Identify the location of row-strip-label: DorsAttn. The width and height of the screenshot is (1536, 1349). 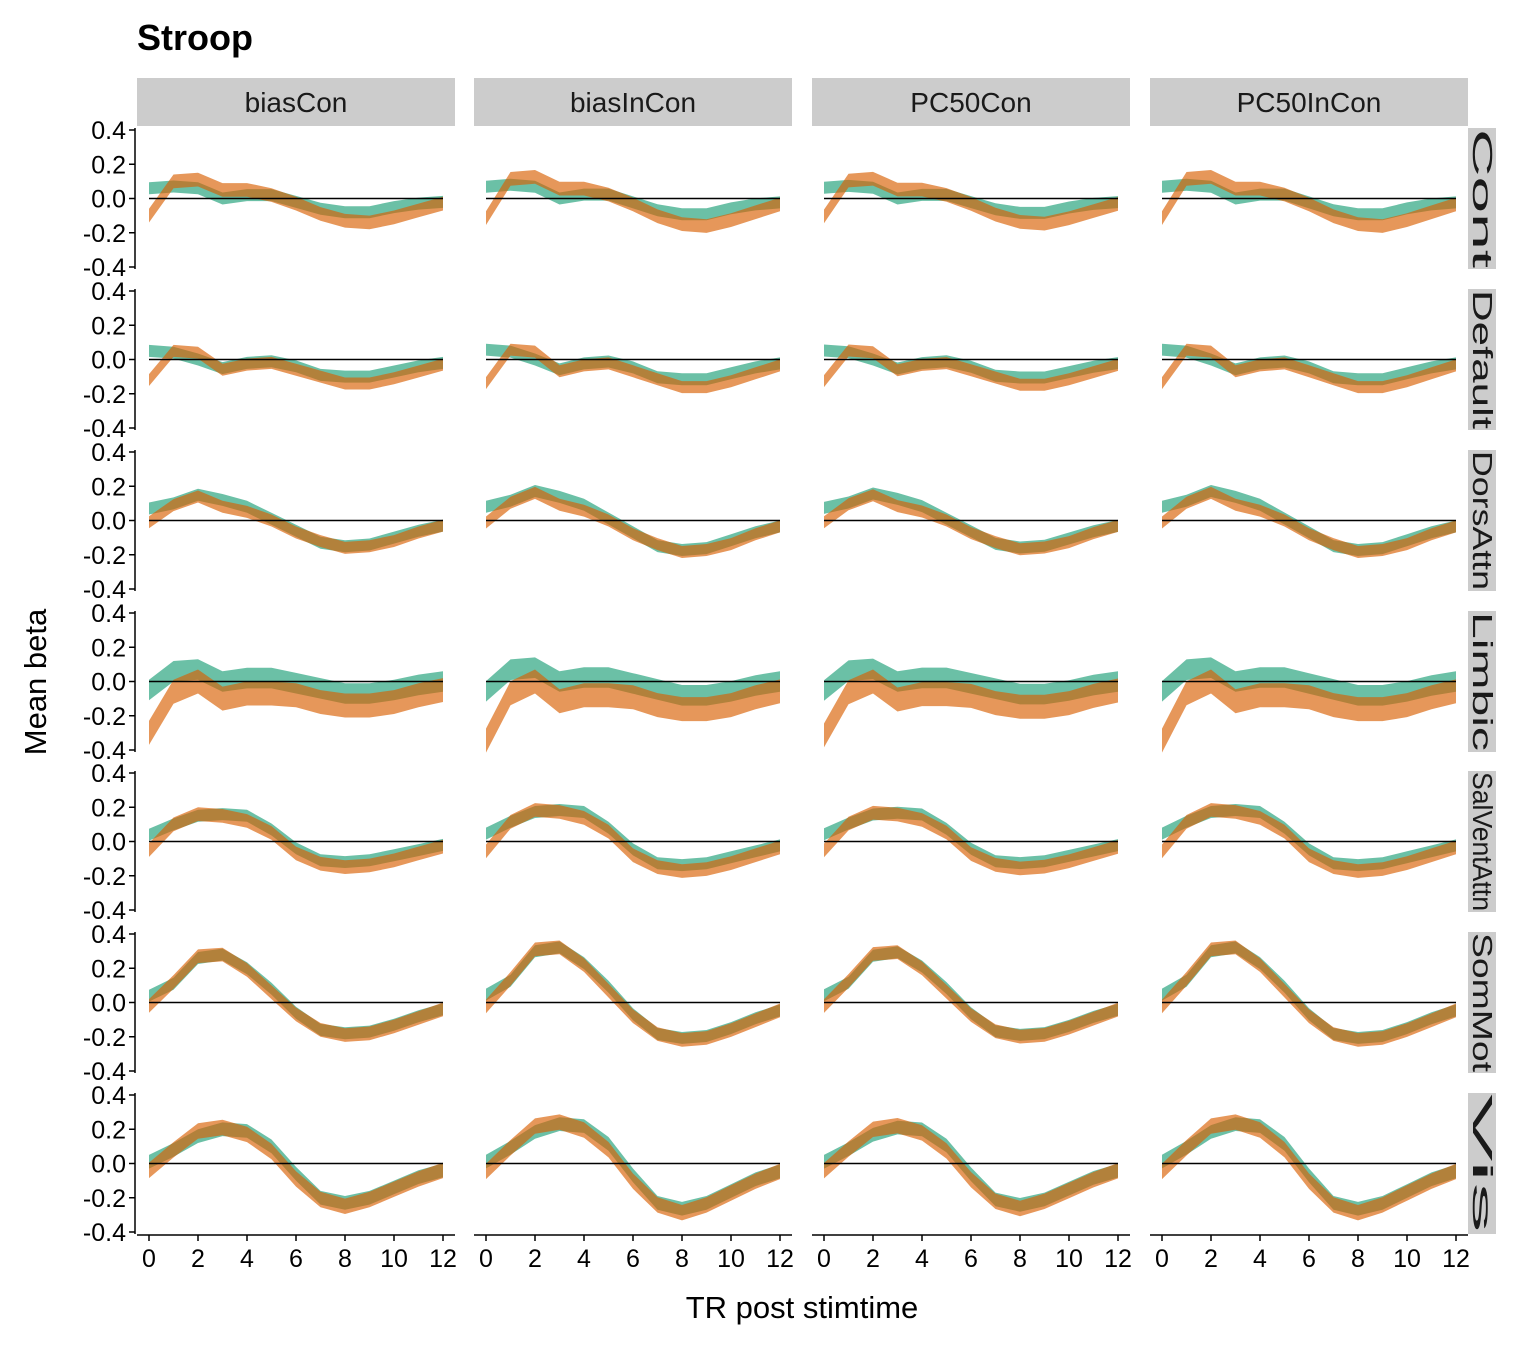
(1482, 520).